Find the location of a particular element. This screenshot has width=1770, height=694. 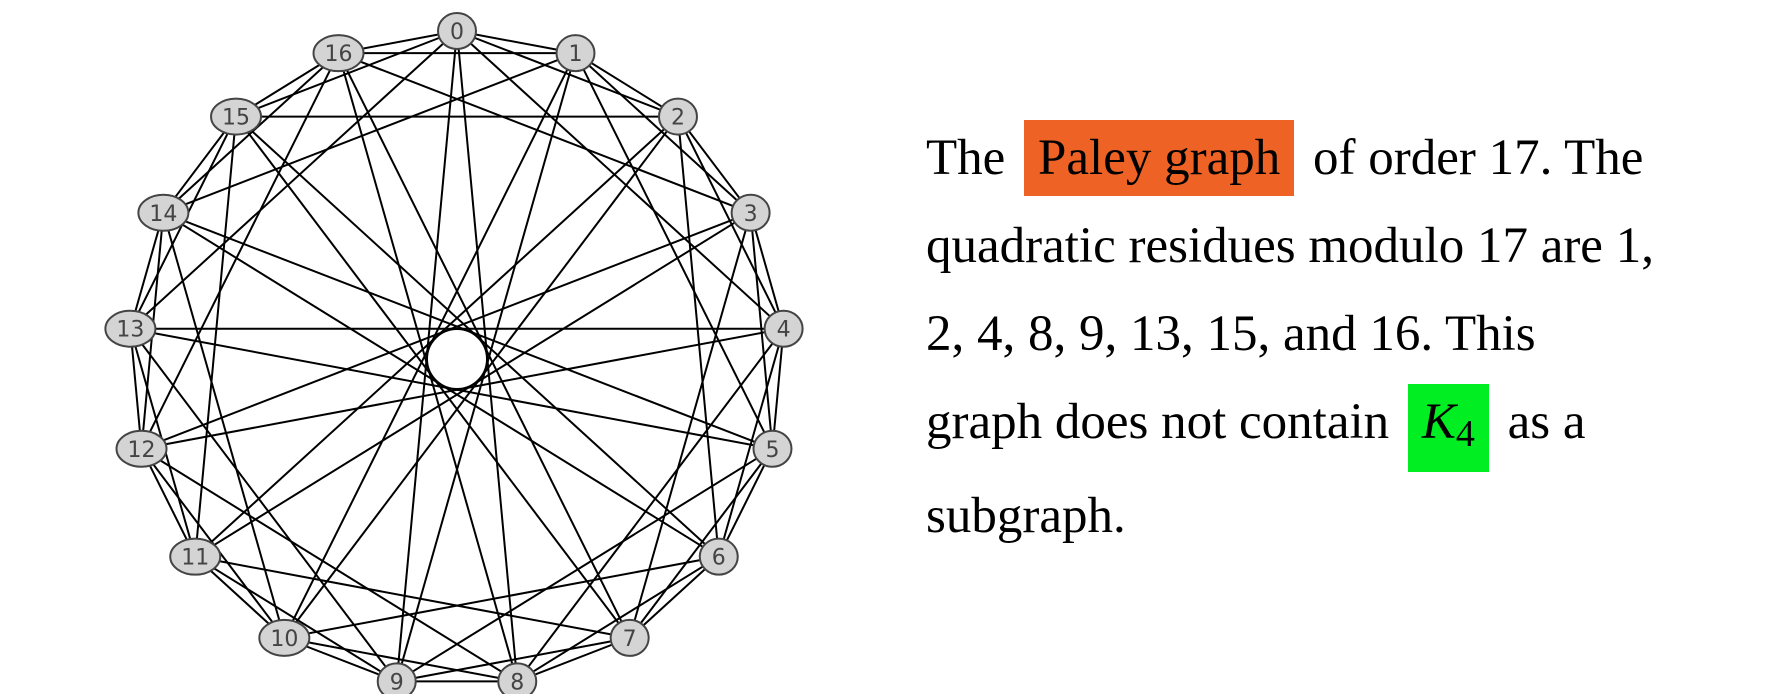

k4-subscript: 4 is located at coordinates (1465, 434).